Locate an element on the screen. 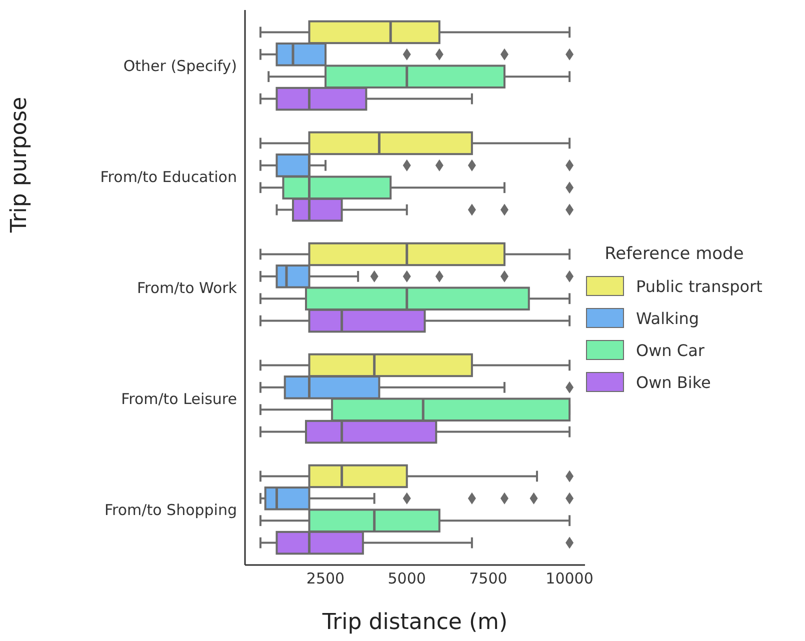 Image resolution: width=805 pixels, height=641 pixels. legend-title: Reference mode is located at coordinates (674, 254).